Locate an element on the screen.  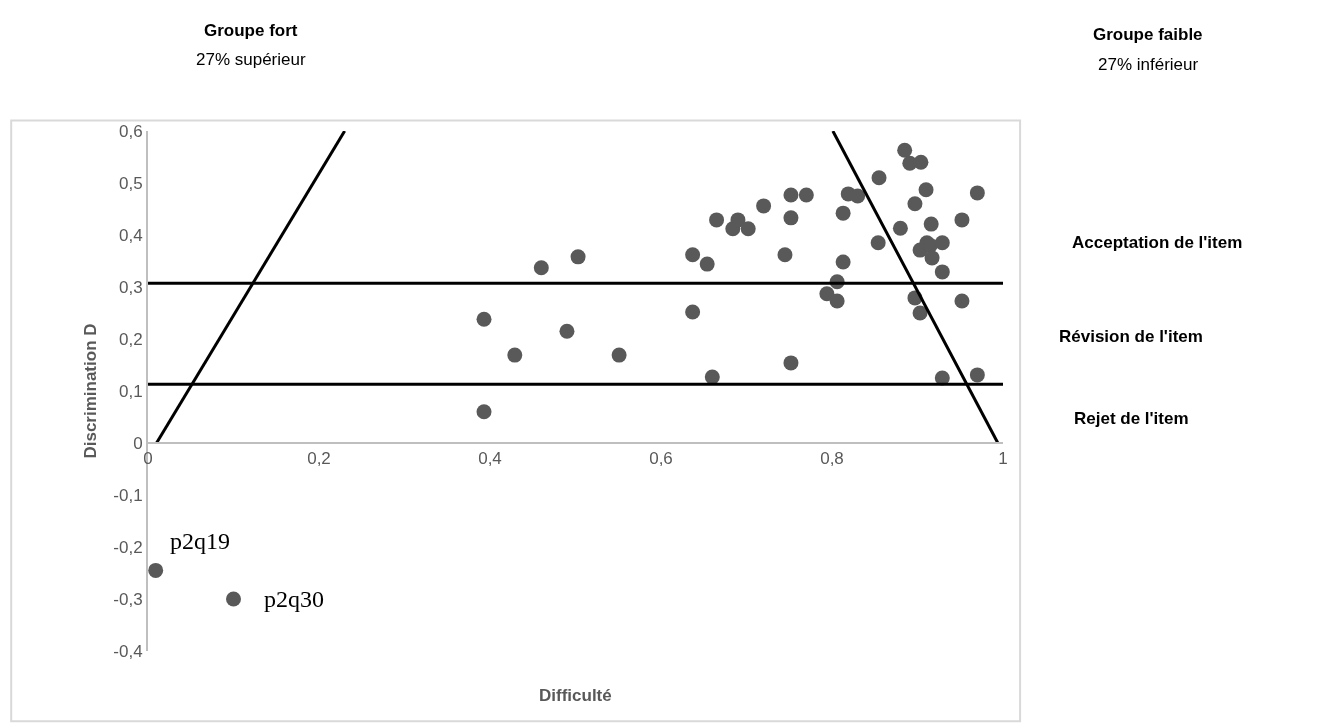
annotation: p2q19 is located at coordinates (200, 541).